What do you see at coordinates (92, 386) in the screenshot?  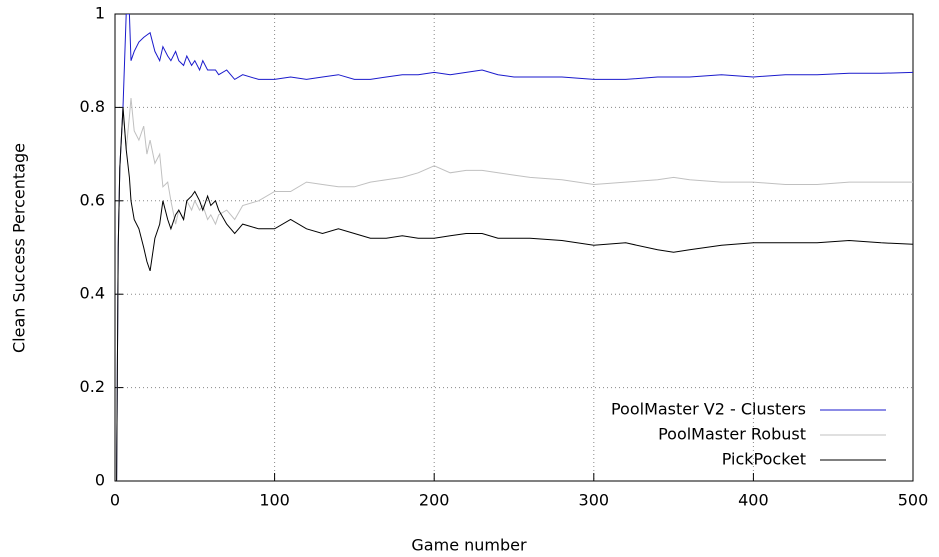 I see `y-tick-label: 0.2` at bounding box center [92, 386].